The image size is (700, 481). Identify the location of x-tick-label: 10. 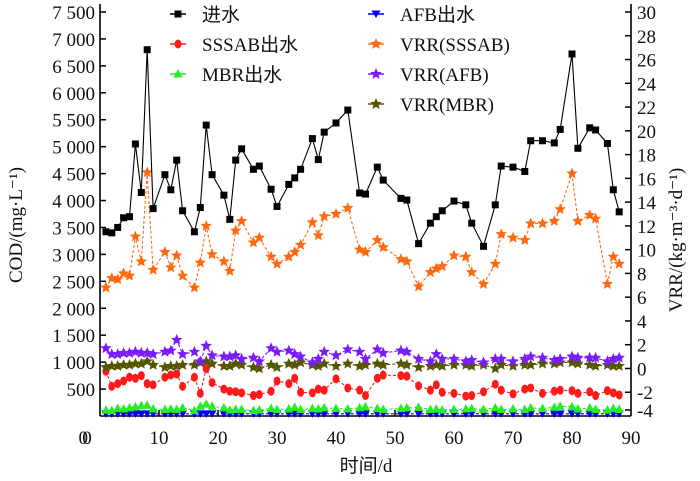
(159, 438).